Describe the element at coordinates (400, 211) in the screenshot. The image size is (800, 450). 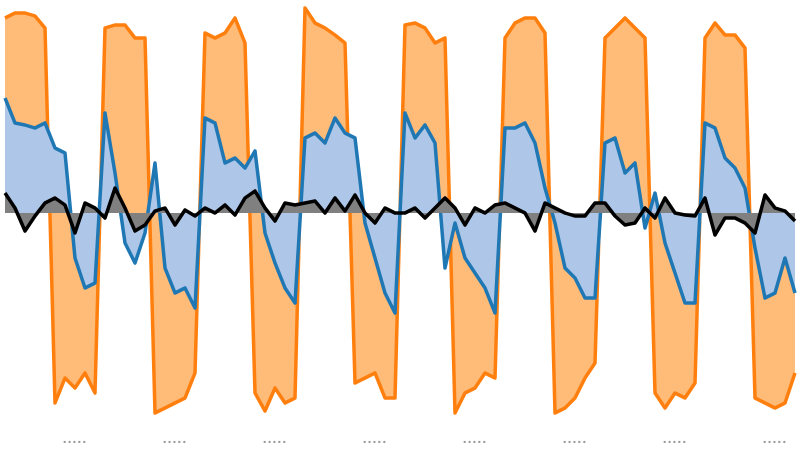
I see `area-line` at that location.